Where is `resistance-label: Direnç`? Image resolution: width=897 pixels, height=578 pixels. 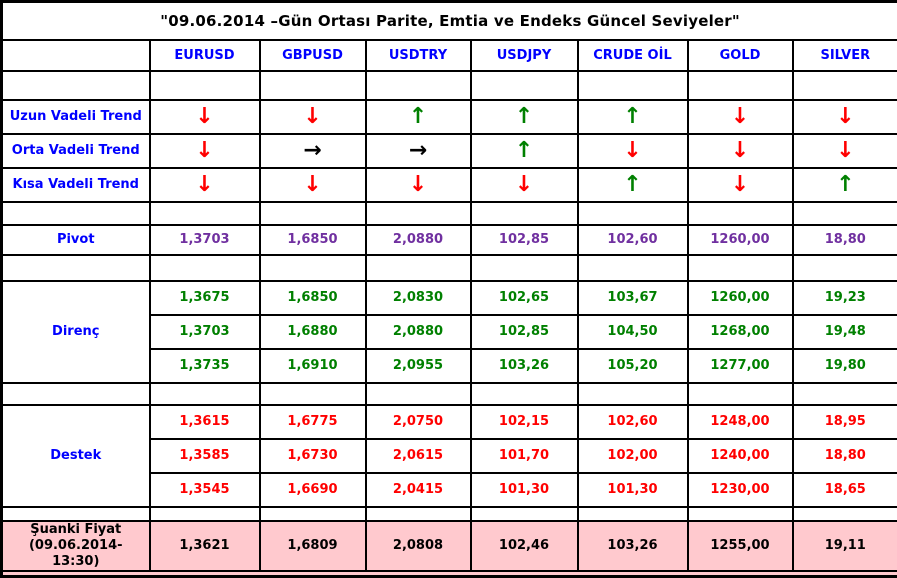 resistance-label: Direnç is located at coordinates (76, 332).